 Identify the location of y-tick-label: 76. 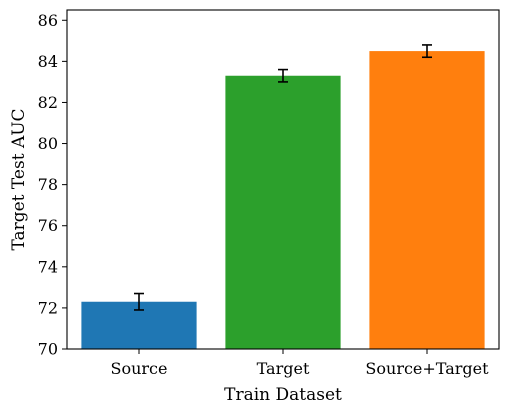
(48, 225).